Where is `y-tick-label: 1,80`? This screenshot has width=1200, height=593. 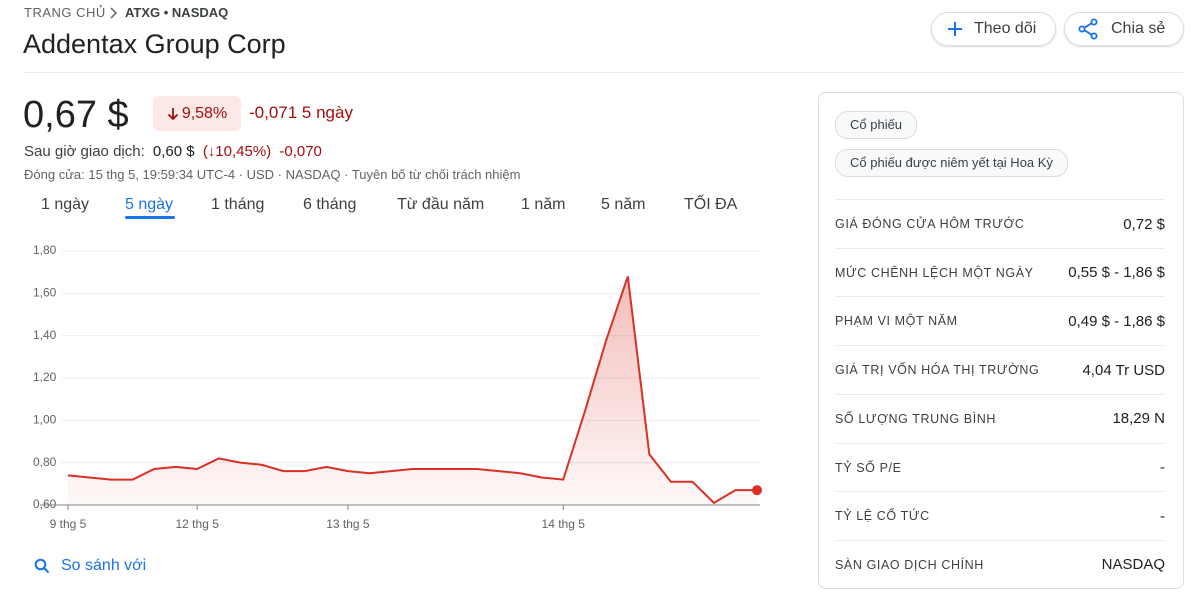 y-tick-label: 1,80 is located at coordinates (45, 250).